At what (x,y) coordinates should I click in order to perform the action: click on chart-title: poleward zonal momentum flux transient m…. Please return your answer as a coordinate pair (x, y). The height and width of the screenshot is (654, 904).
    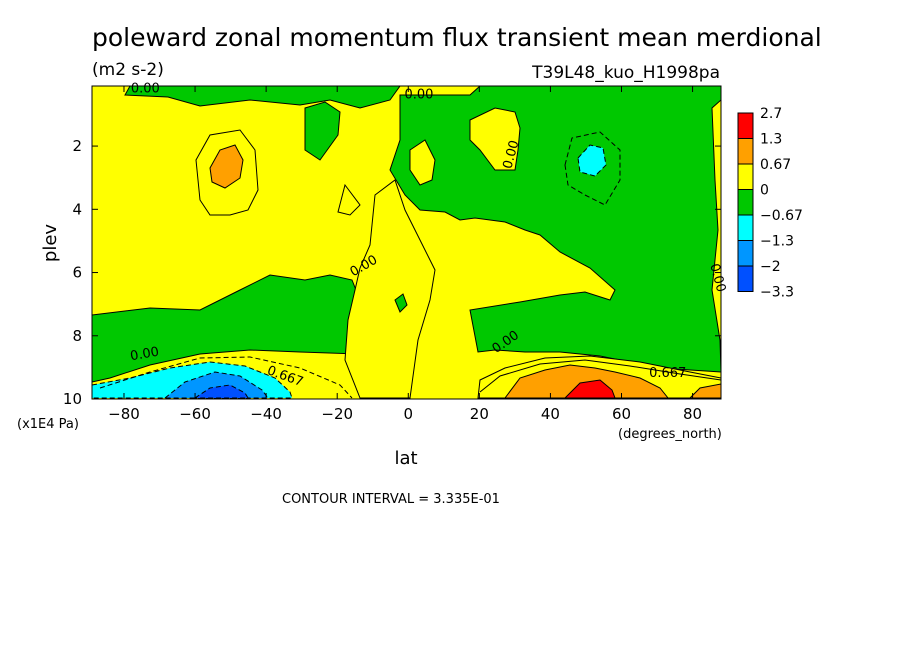
    Looking at the image, I should click on (457, 37).